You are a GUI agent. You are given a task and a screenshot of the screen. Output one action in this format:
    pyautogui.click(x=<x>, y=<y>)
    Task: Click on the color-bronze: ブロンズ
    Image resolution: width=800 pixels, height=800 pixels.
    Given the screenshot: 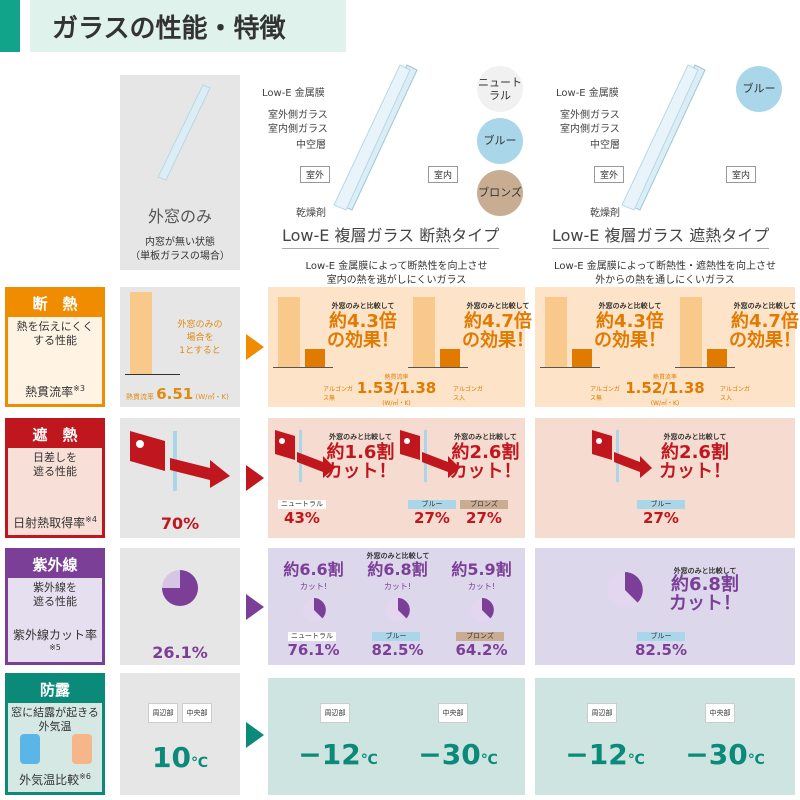 What is the action you would take?
    pyautogui.click(x=500, y=193)
    